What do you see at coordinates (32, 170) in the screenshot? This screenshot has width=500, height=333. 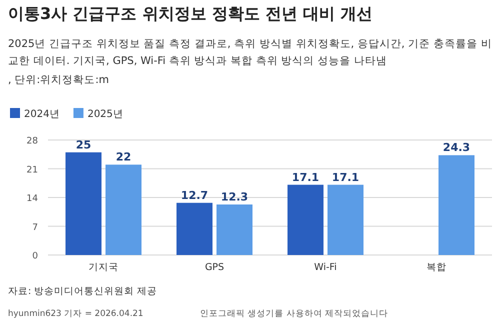 I see `y-tick-label: 21` at bounding box center [32, 170].